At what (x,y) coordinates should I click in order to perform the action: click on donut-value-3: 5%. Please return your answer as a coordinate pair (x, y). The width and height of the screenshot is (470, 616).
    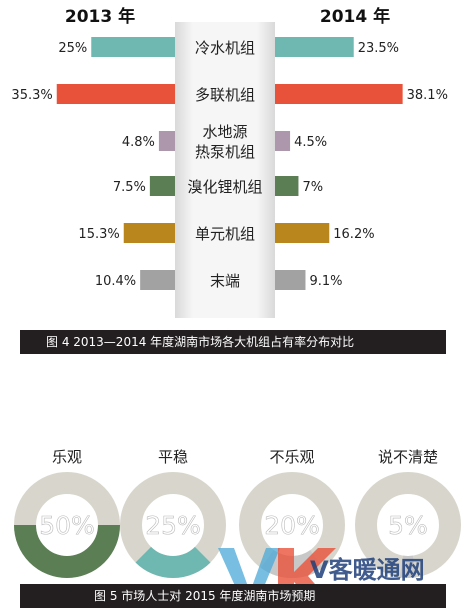
    Looking at the image, I should click on (408, 525).